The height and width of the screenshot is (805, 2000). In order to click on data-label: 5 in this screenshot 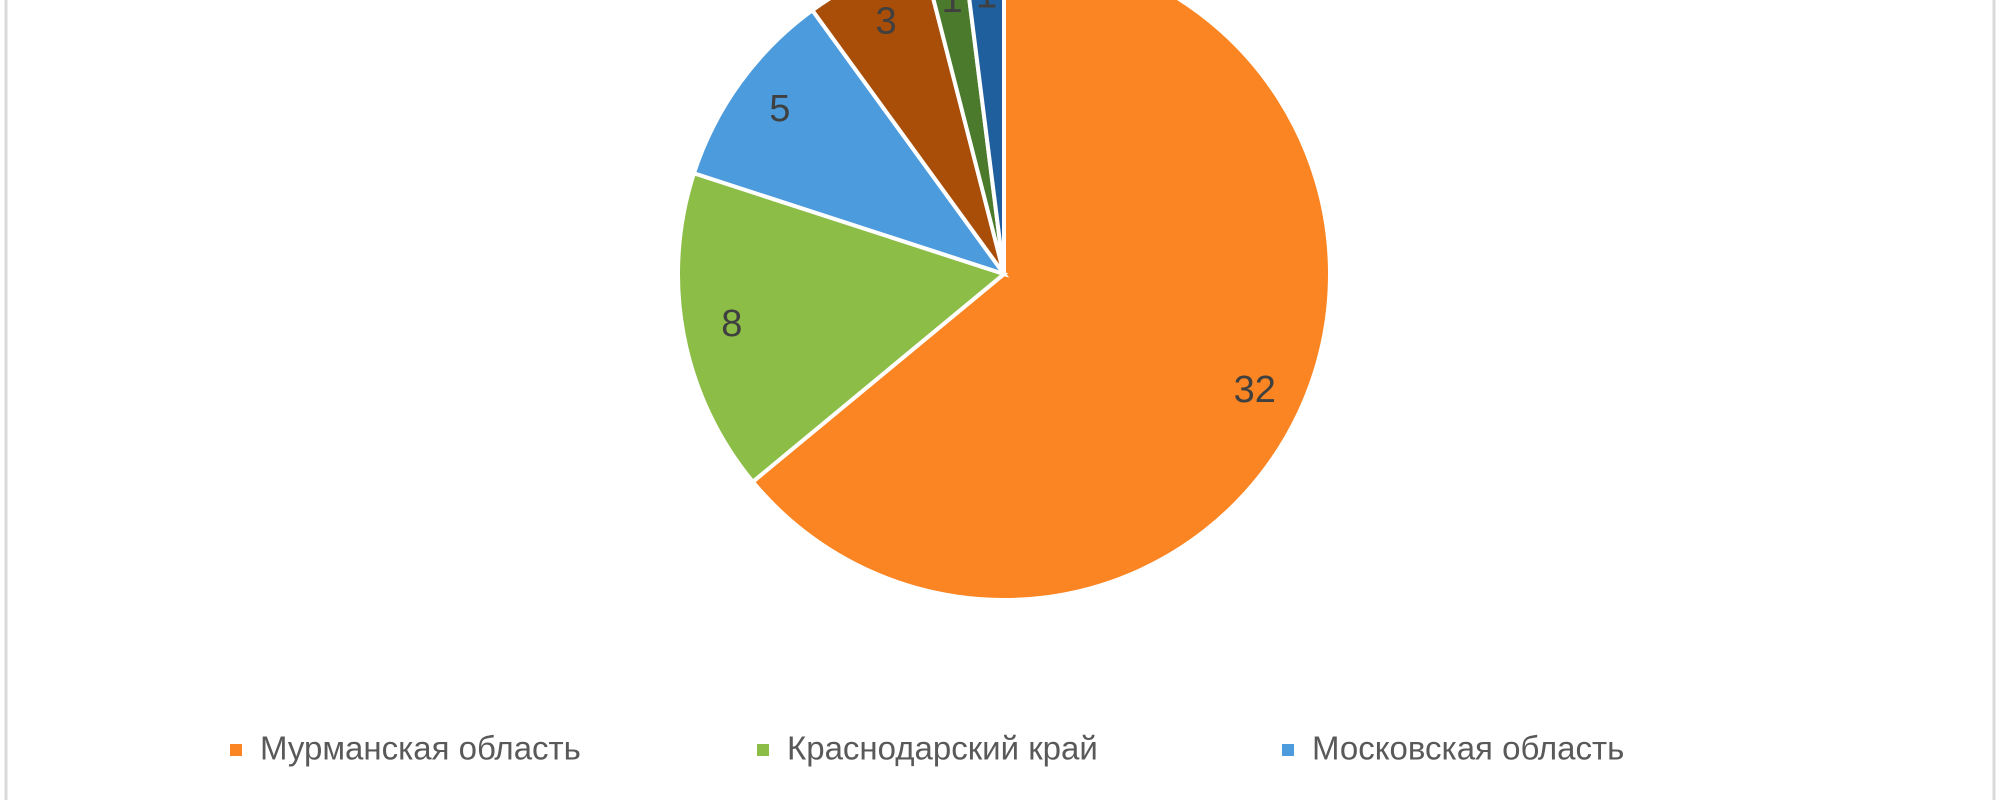, I will do `click(779, 109)`.